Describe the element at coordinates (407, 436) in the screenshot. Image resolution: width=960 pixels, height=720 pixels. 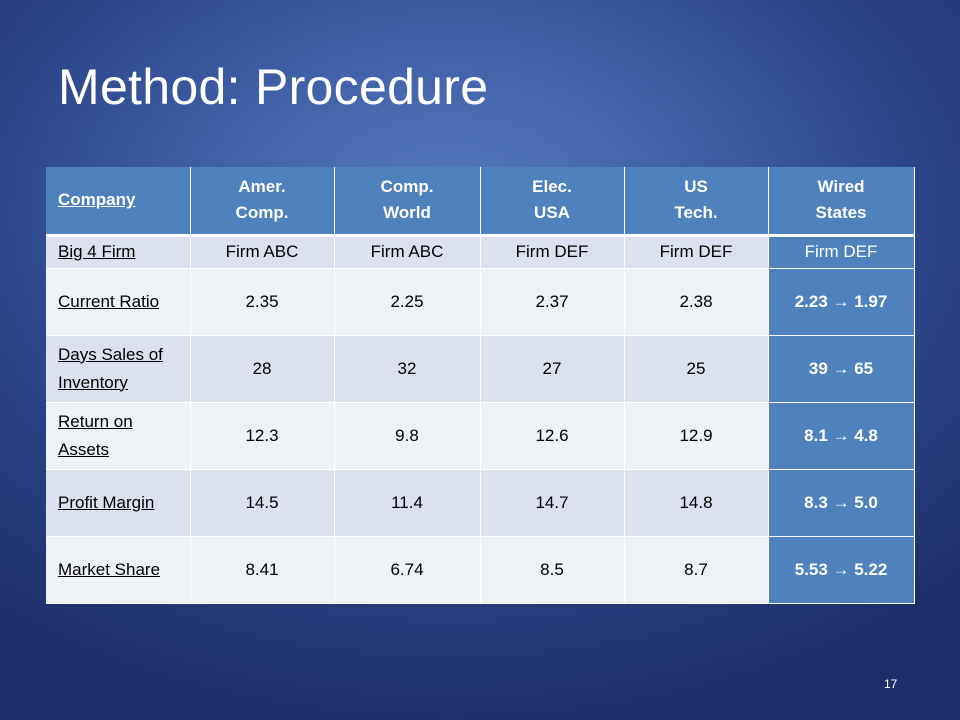
I see `table-cell: 9.8` at that location.